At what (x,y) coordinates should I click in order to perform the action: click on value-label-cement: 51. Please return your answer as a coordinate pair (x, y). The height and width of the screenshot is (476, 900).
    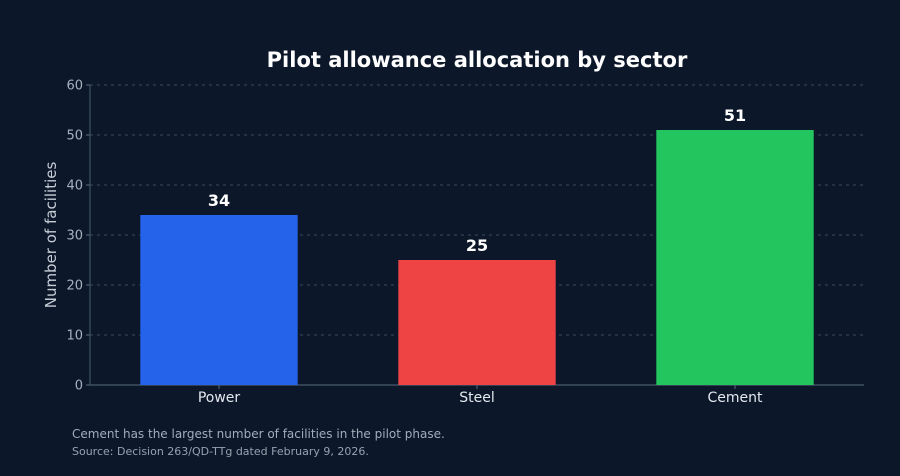
    Looking at the image, I should click on (735, 115).